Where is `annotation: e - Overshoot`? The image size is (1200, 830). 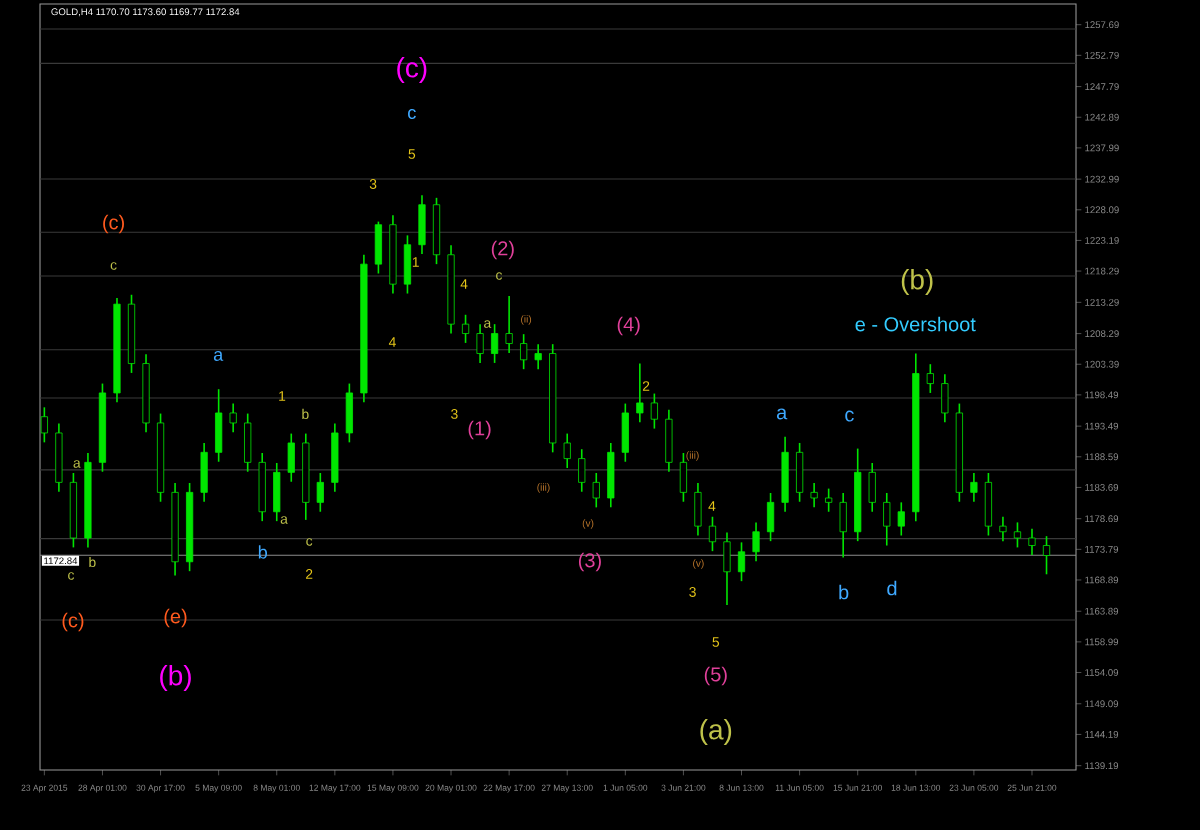 annotation: e - Overshoot is located at coordinates (915, 324).